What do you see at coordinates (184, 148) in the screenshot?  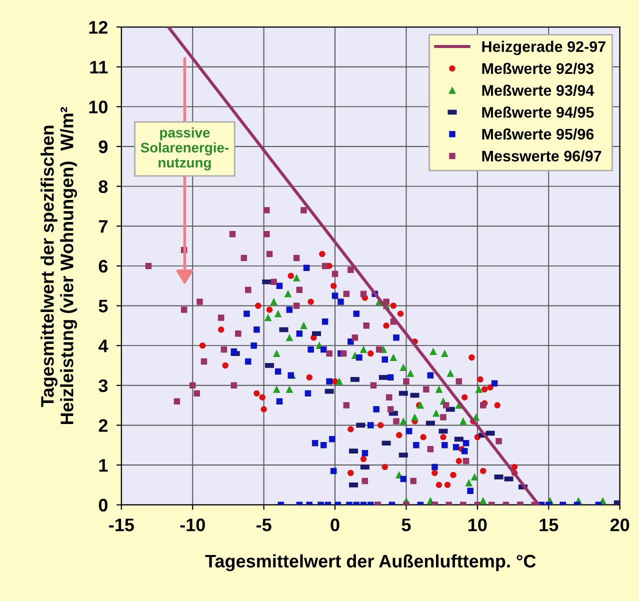 I see `annotation: passive Solarenergie- nutzung` at bounding box center [184, 148].